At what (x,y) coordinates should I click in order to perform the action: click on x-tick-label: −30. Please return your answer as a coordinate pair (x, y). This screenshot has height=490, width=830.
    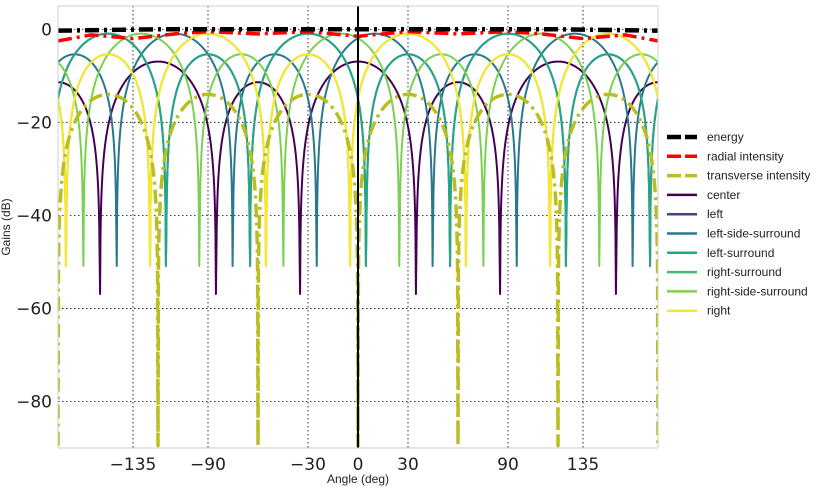
    Looking at the image, I should click on (308, 465).